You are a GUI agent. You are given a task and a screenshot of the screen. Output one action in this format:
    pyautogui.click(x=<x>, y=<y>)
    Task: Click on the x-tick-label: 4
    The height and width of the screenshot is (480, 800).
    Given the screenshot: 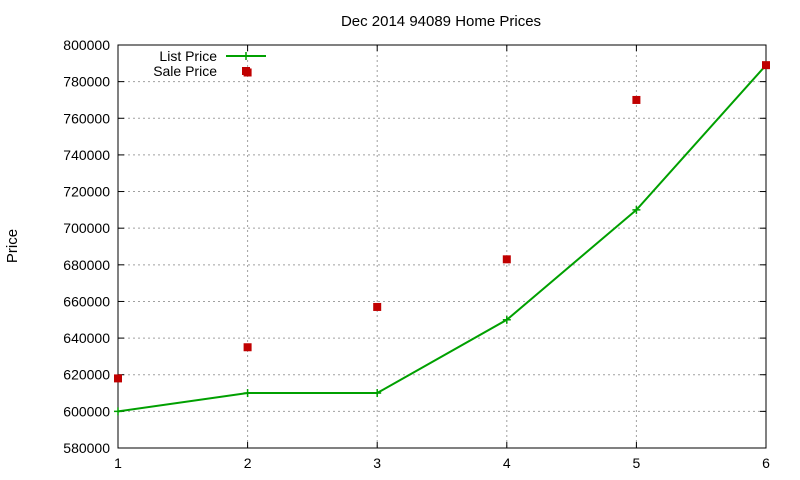 What is the action you would take?
    pyautogui.click(x=507, y=463)
    